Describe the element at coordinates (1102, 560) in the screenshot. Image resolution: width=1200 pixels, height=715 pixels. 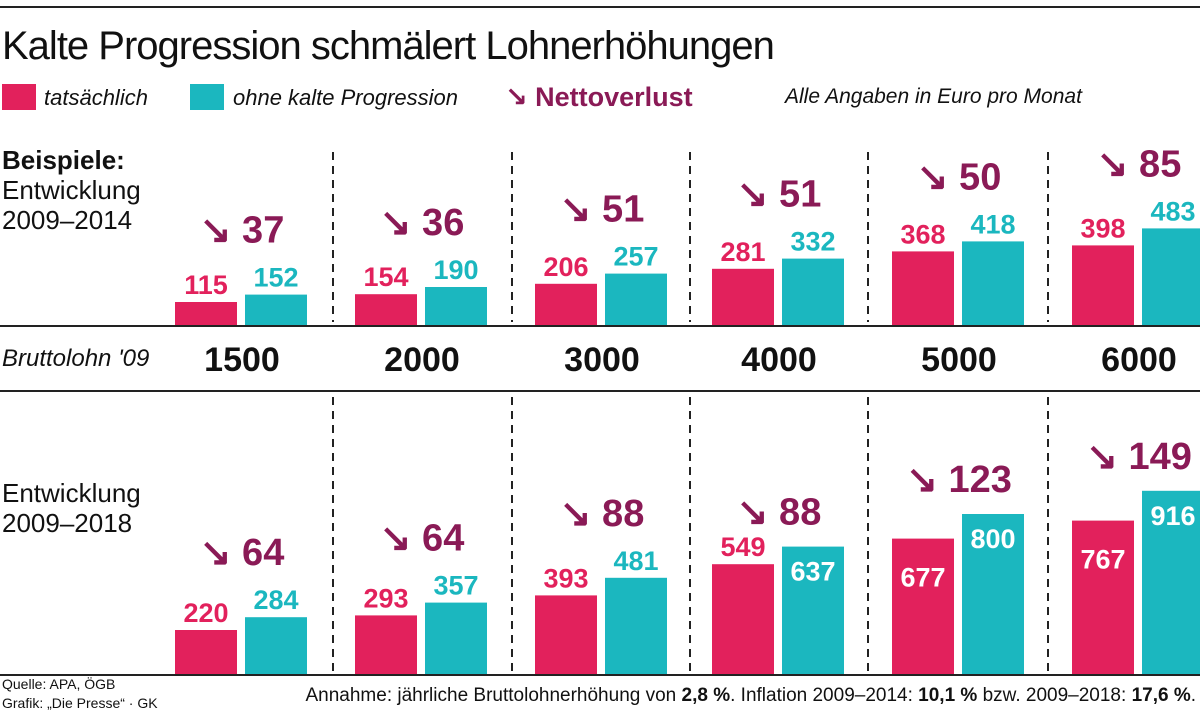
I see `label-actual-p2-6000: 767` at that location.